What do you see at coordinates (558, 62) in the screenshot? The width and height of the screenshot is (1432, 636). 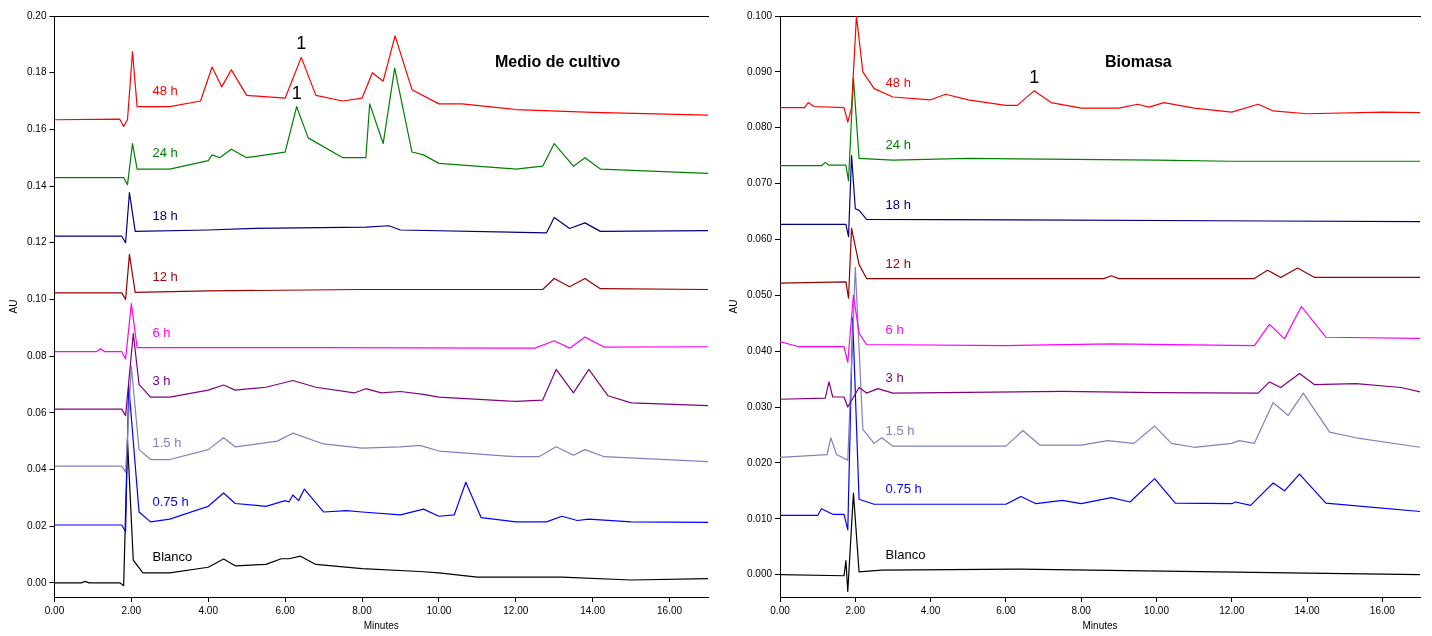 I see `text: Medio de cultivo` at bounding box center [558, 62].